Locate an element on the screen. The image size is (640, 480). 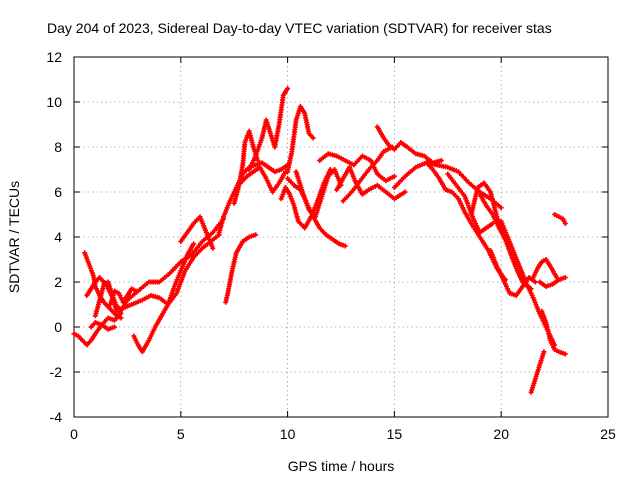
y-tick-label: 8 is located at coordinates (58, 147).